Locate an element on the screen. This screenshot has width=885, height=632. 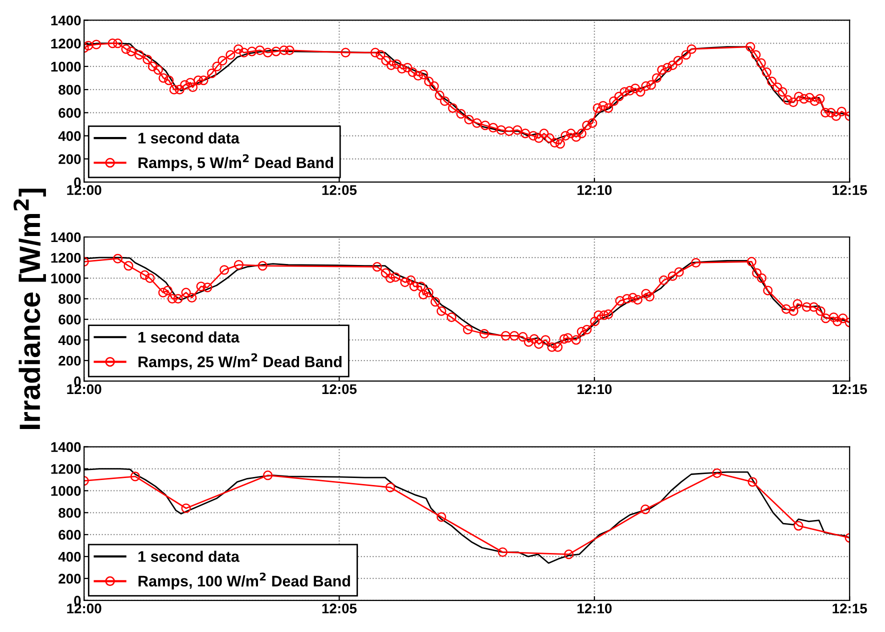
legend-label: Ramps, 25 W/m$^{2}$ Dead Band is located at coordinates (240, 361).